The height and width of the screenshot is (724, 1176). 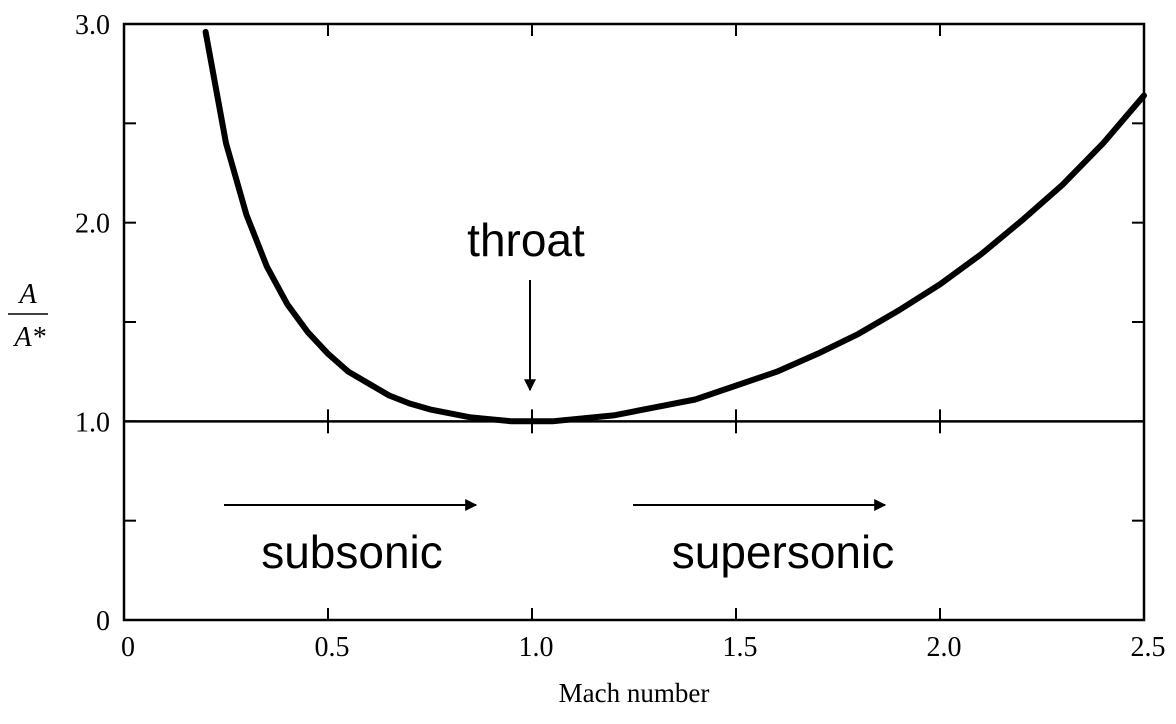 I want to click on subsonic-label: subsonic, so click(x=352, y=552).